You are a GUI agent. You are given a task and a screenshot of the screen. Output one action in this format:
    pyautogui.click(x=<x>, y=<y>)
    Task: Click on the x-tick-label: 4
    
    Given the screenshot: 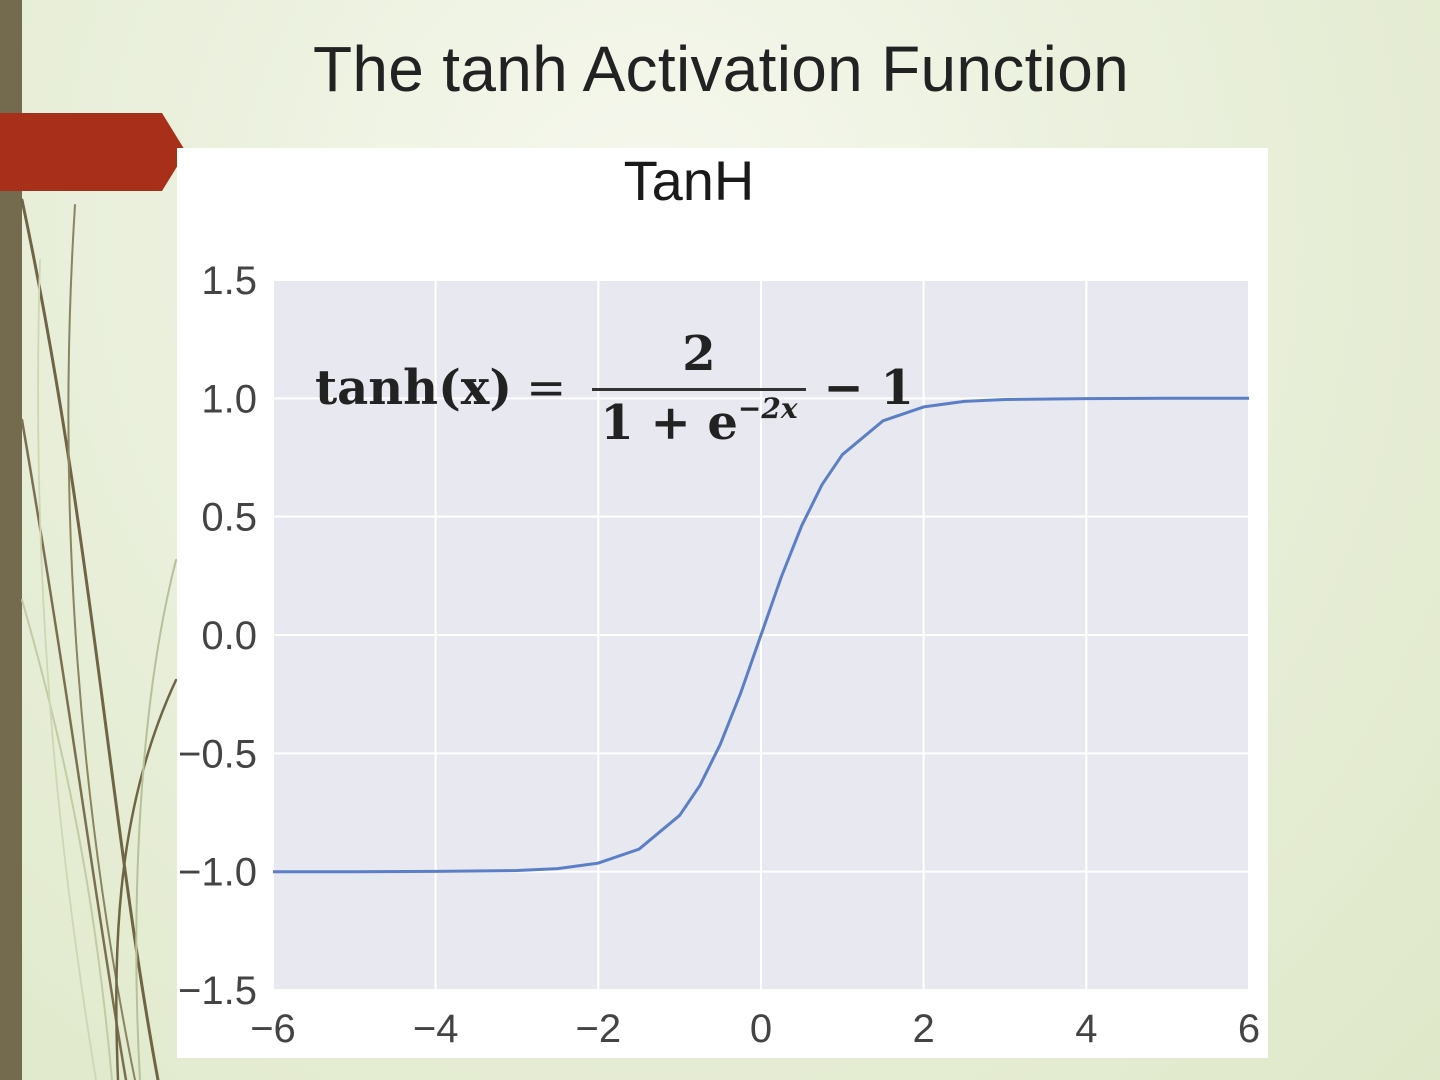 What is the action you would take?
    pyautogui.click(x=1086, y=1029)
    